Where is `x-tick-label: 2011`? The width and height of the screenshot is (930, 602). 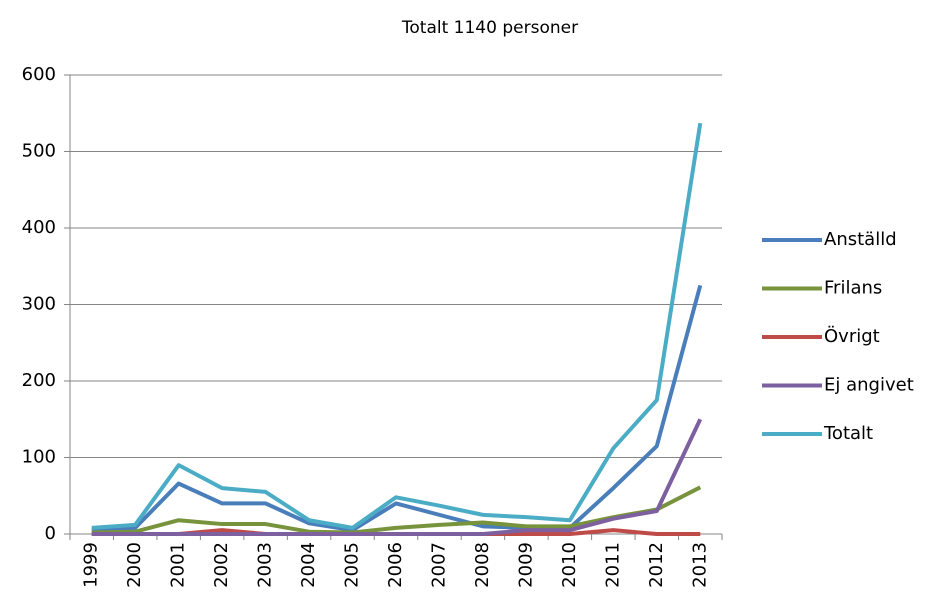
x-tick-label: 2011 is located at coordinates (612, 565).